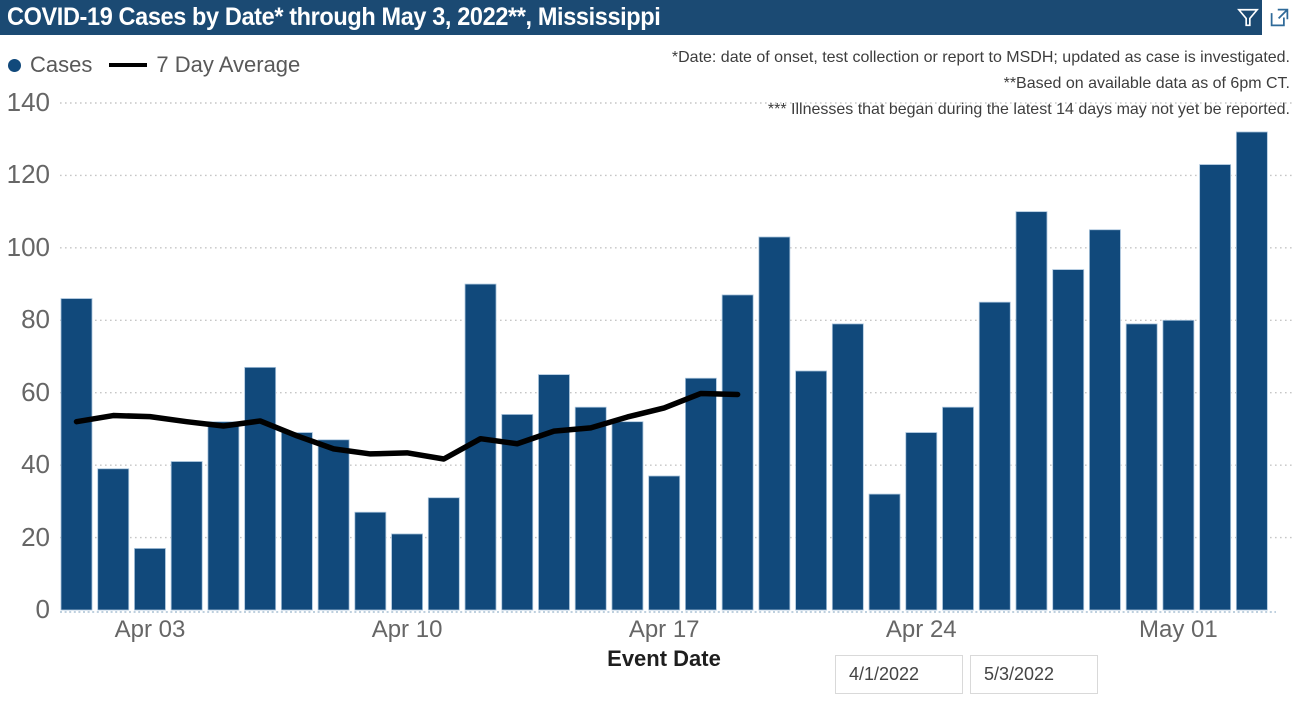 The width and height of the screenshot is (1296, 701). What do you see at coordinates (407, 629) in the screenshot?
I see `x-tick-apr-10: Apr 10` at bounding box center [407, 629].